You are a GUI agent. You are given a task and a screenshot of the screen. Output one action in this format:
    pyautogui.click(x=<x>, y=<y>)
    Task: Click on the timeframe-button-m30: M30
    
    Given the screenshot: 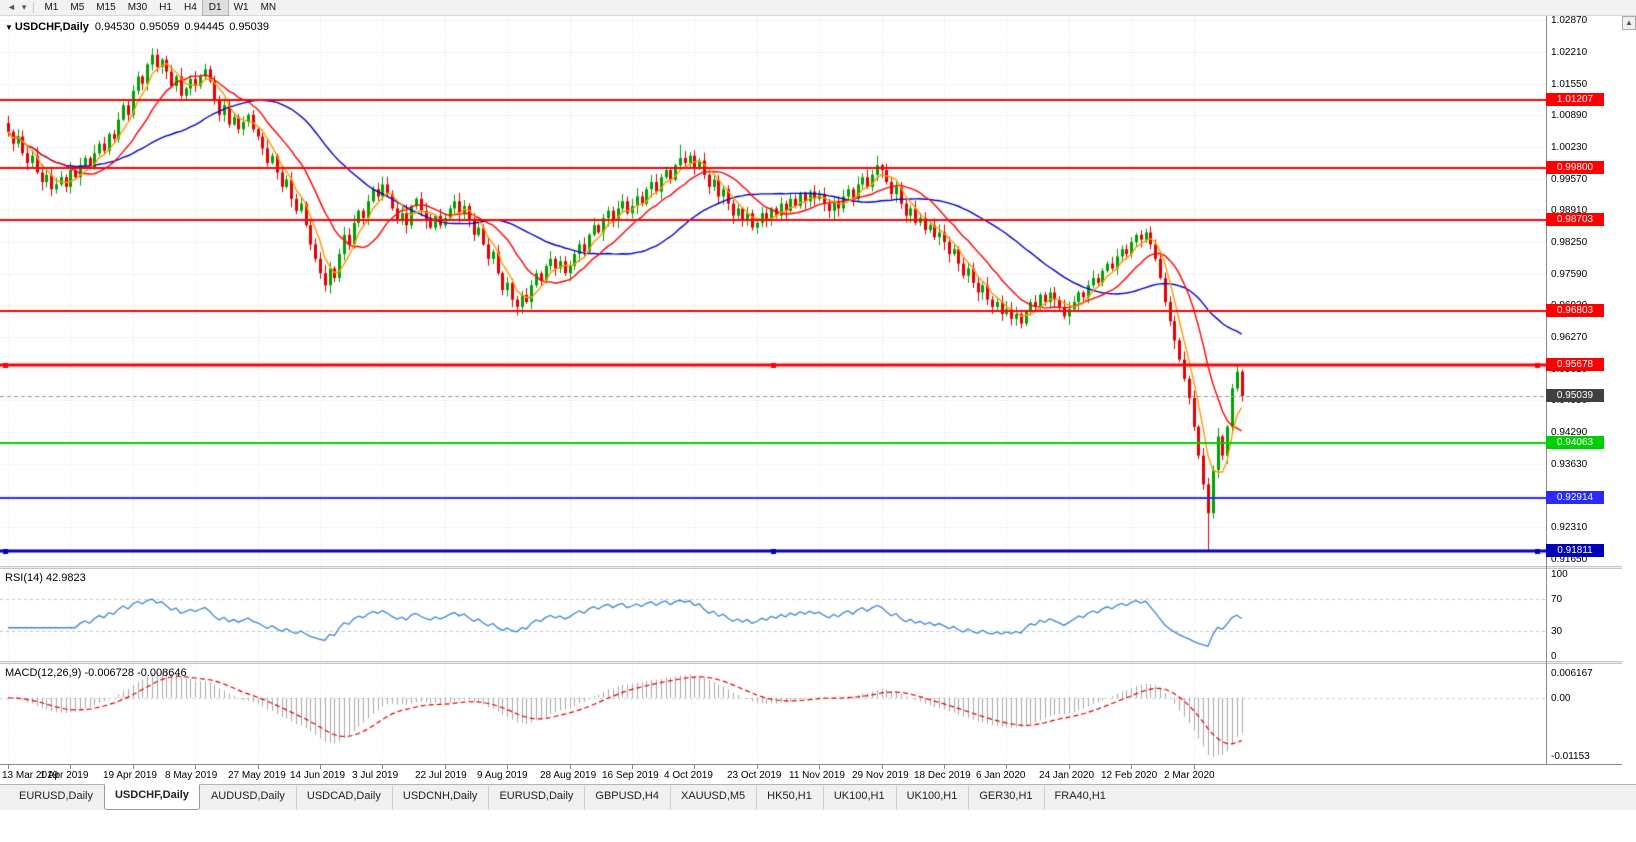 What is the action you would take?
    pyautogui.click(x=137, y=7)
    